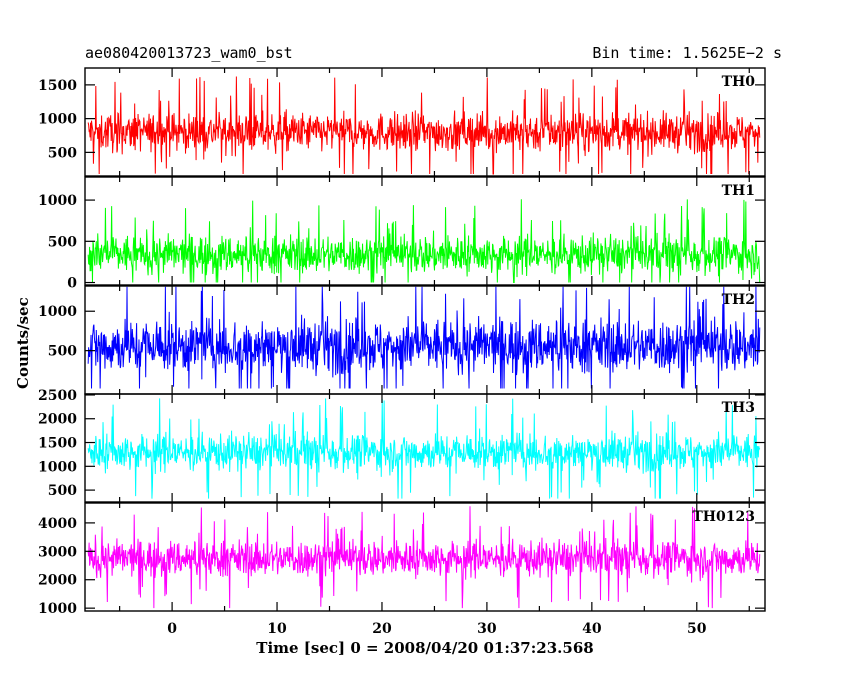 Image resolution: width=850 pixels, height=680 pixels. What do you see at coordinates (72, 284) in the screenshot?
I see `y-tick-label: 0` at bounding box center [72, 284].